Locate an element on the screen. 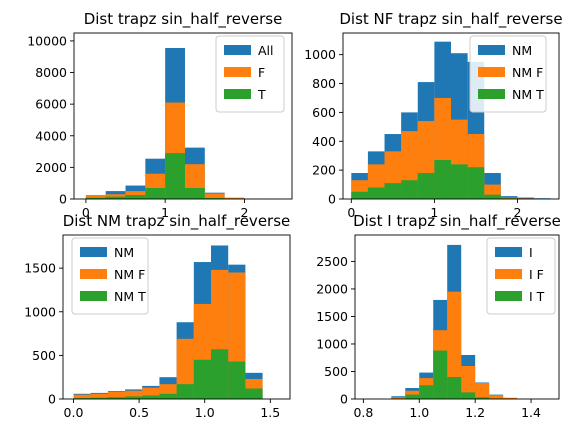  y-tick-label: 10000 is located at coordinates (47, 40).